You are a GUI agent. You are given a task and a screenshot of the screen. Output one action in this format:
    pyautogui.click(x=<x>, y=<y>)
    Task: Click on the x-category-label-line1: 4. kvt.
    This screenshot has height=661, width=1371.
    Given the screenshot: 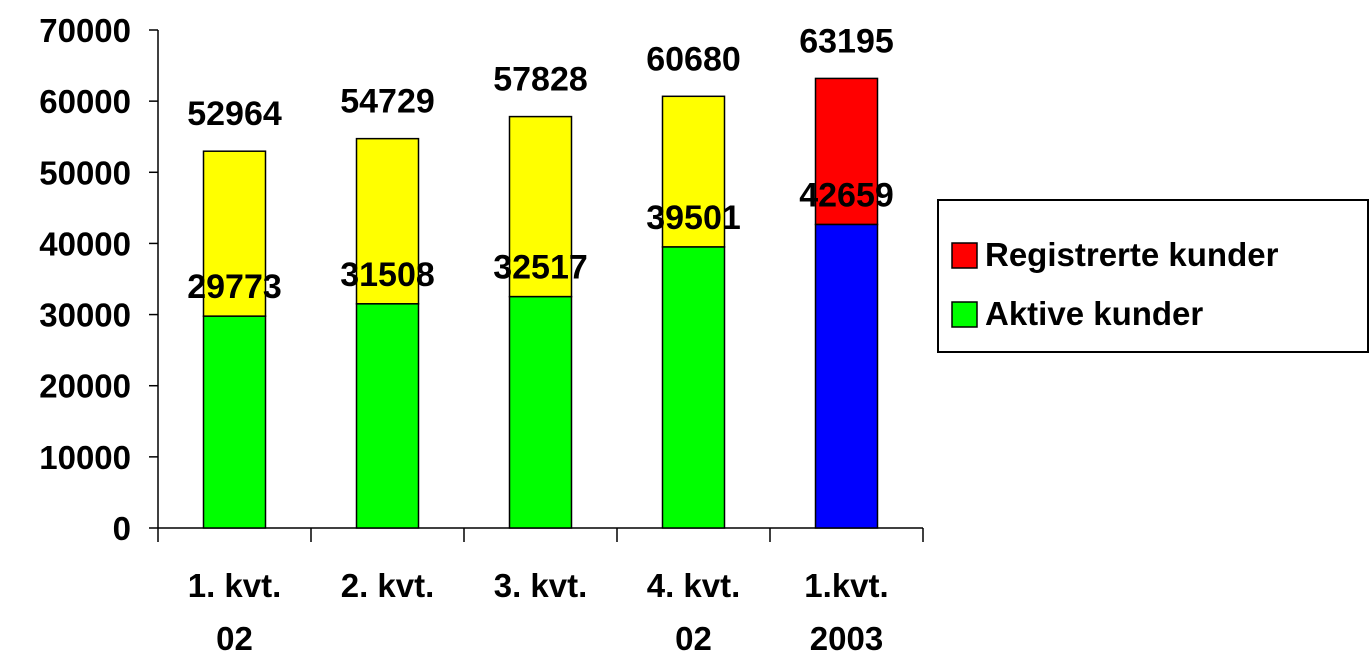 What is the action you would take?
    pyautogui.click(x=694, y=585)
    